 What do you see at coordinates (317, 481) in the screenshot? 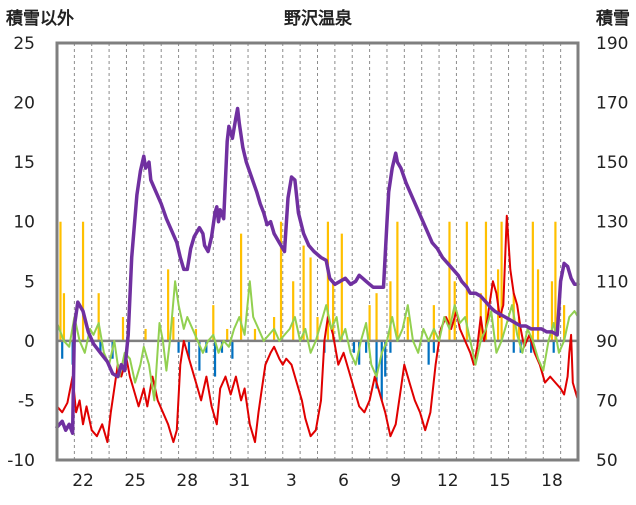
I see `x-axis-ticks: 22 25 28 31 3 6 9 12 15 18` at bounding box center [317, 481].